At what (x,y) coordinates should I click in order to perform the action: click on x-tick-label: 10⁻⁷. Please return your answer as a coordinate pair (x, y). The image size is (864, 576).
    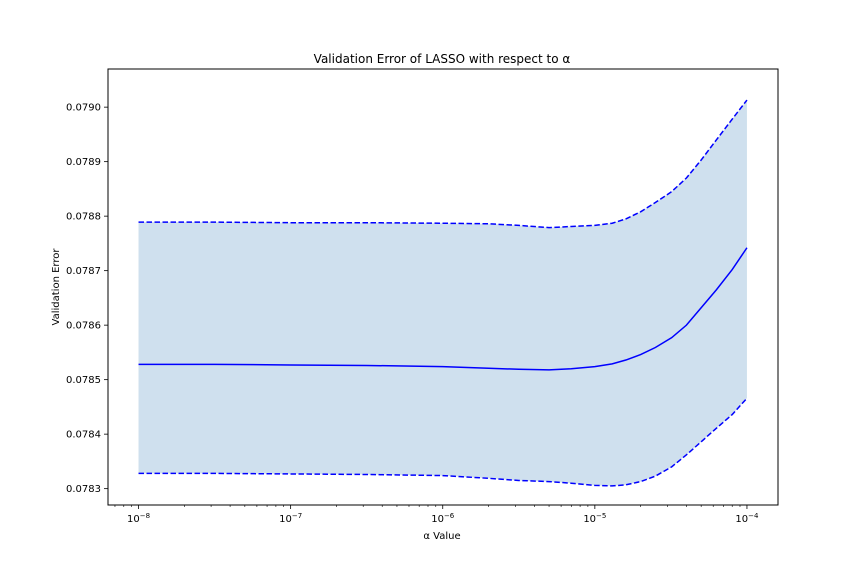
    Looking at the image, I should click on (290, 518).